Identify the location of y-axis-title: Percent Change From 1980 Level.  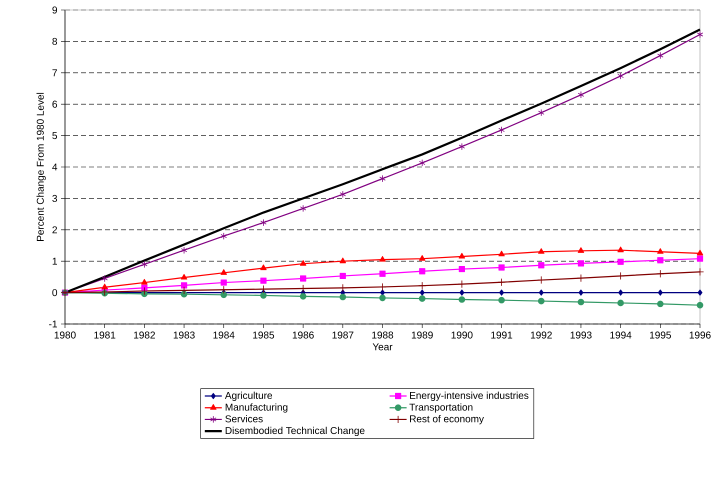
(41, 166).